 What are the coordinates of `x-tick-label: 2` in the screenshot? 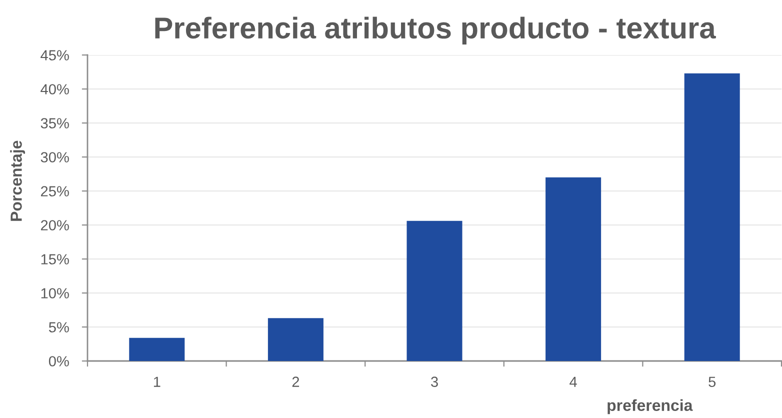 It's located at (296, 381).